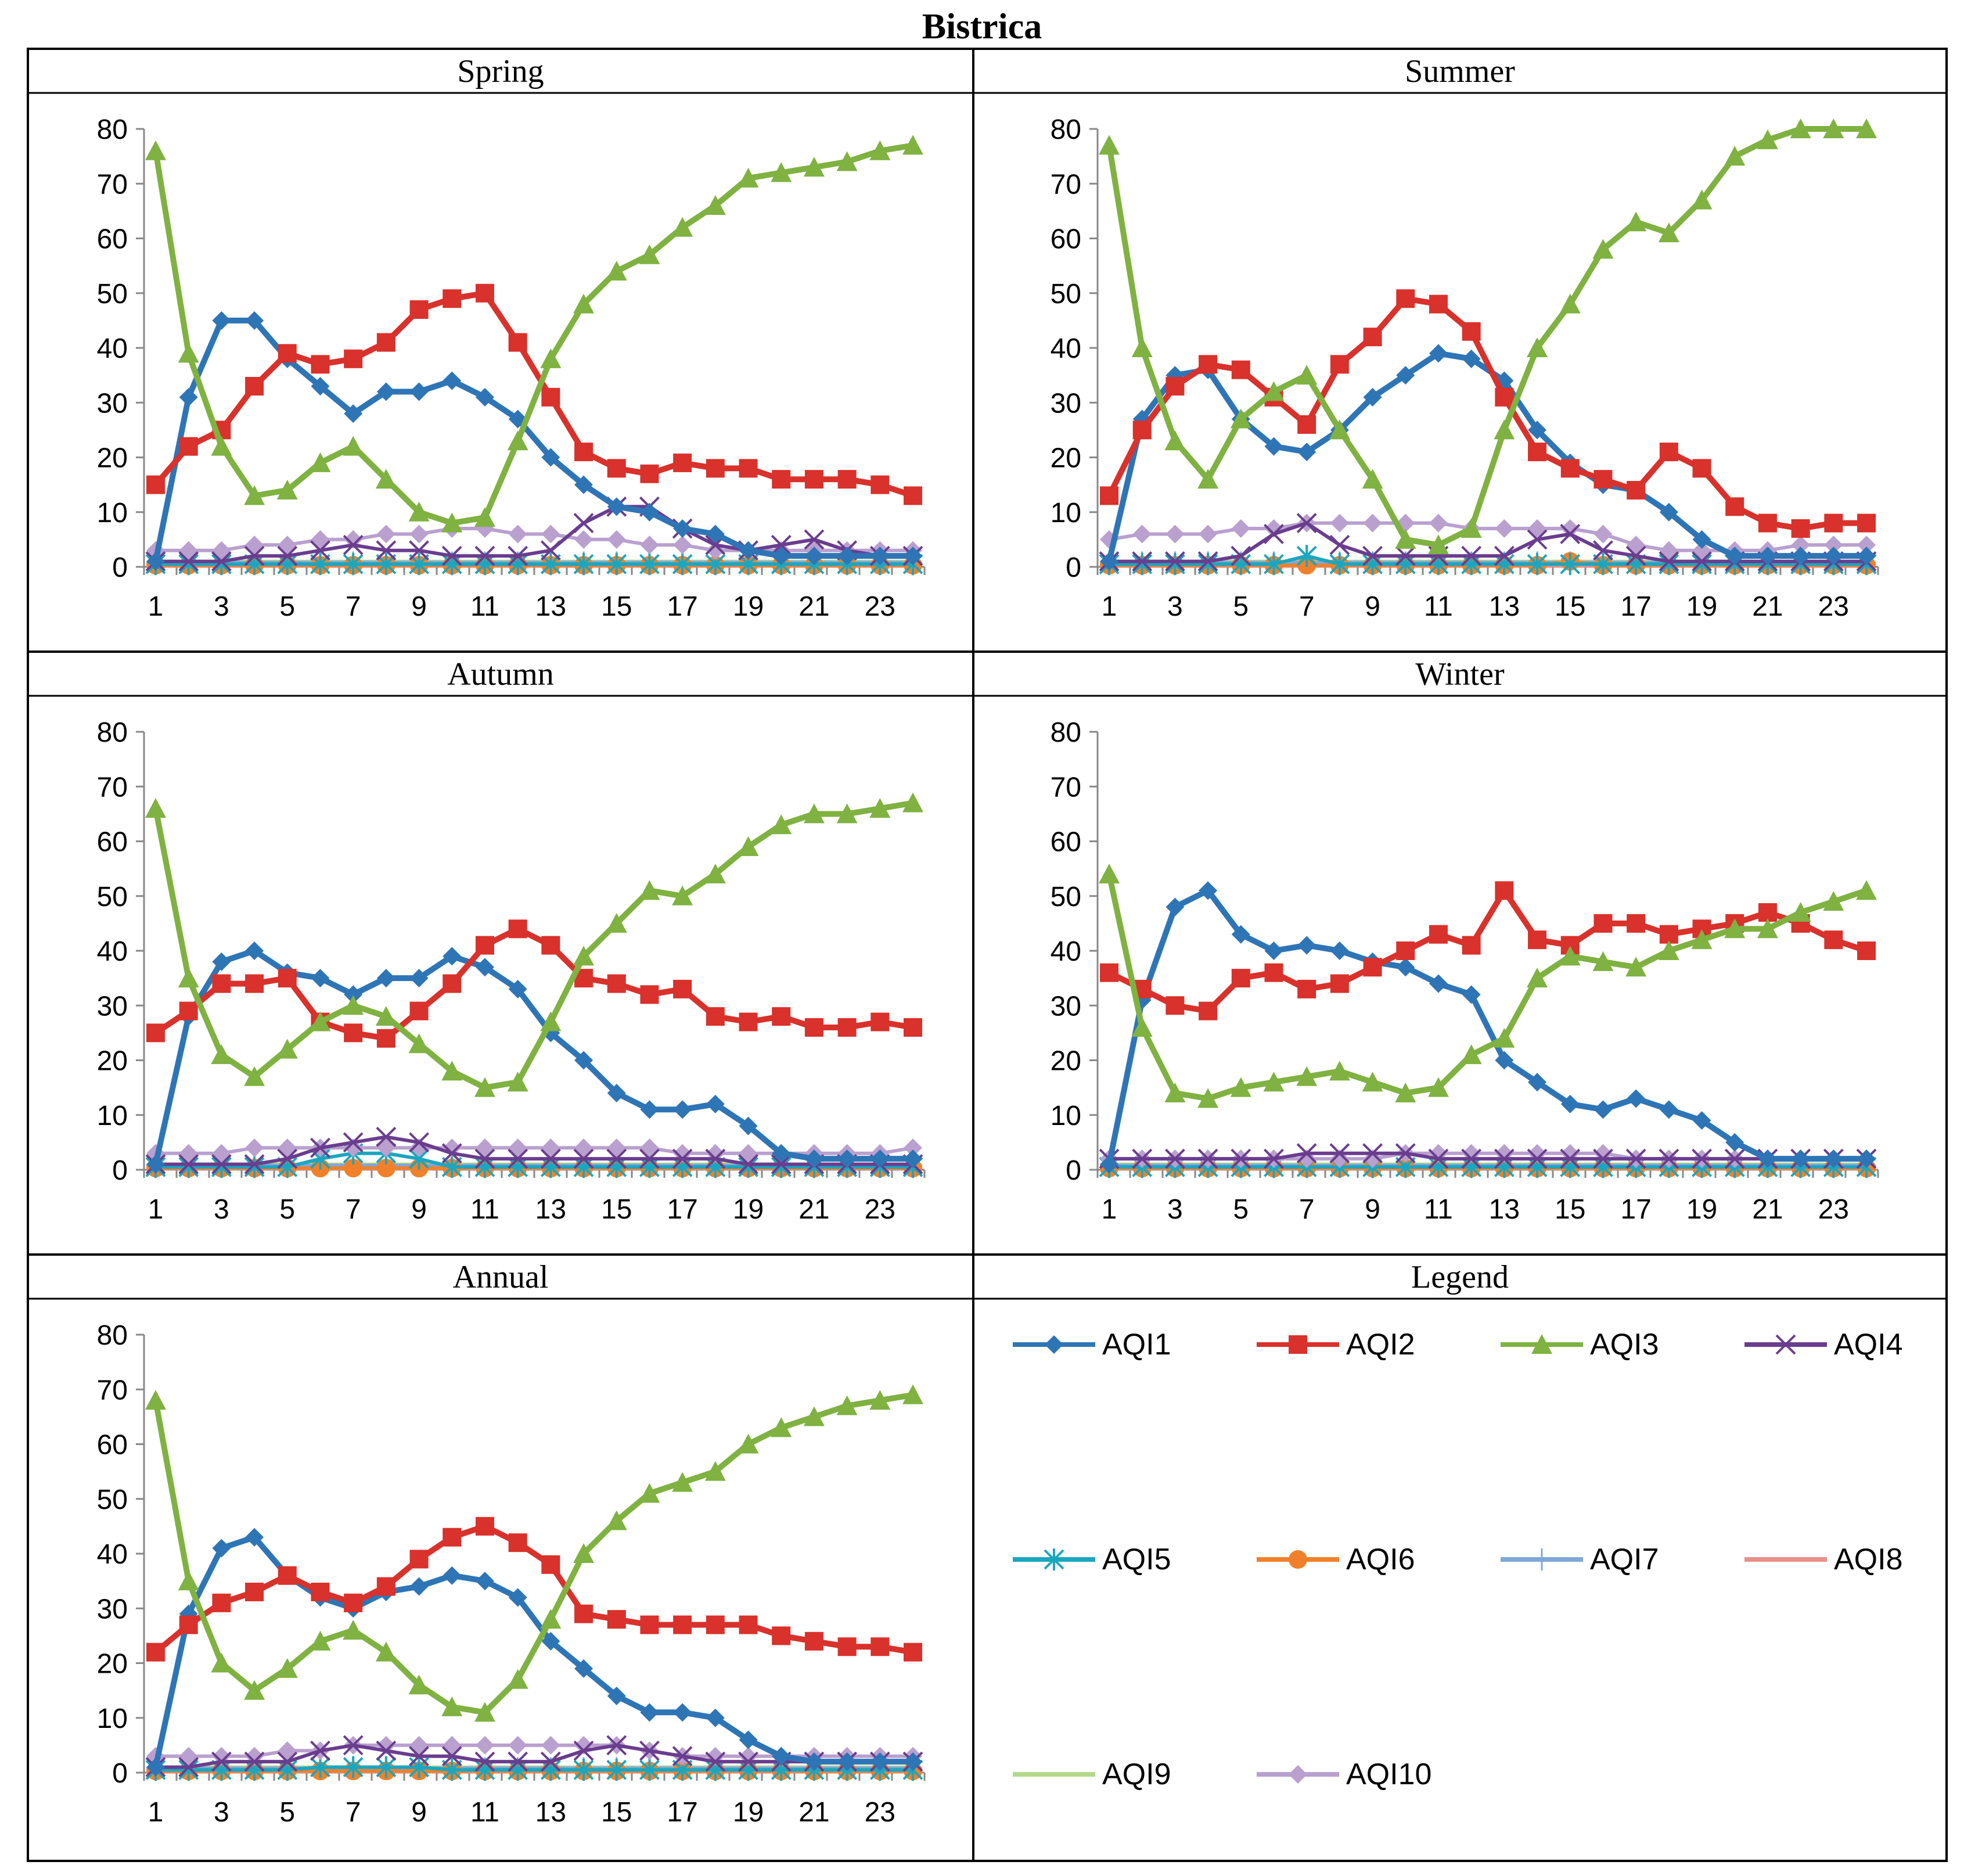 The image size is (1964, 1876). Describe the element at coordinates (1488, 560) in the screenshot. I see `series-aqi5` at that location.